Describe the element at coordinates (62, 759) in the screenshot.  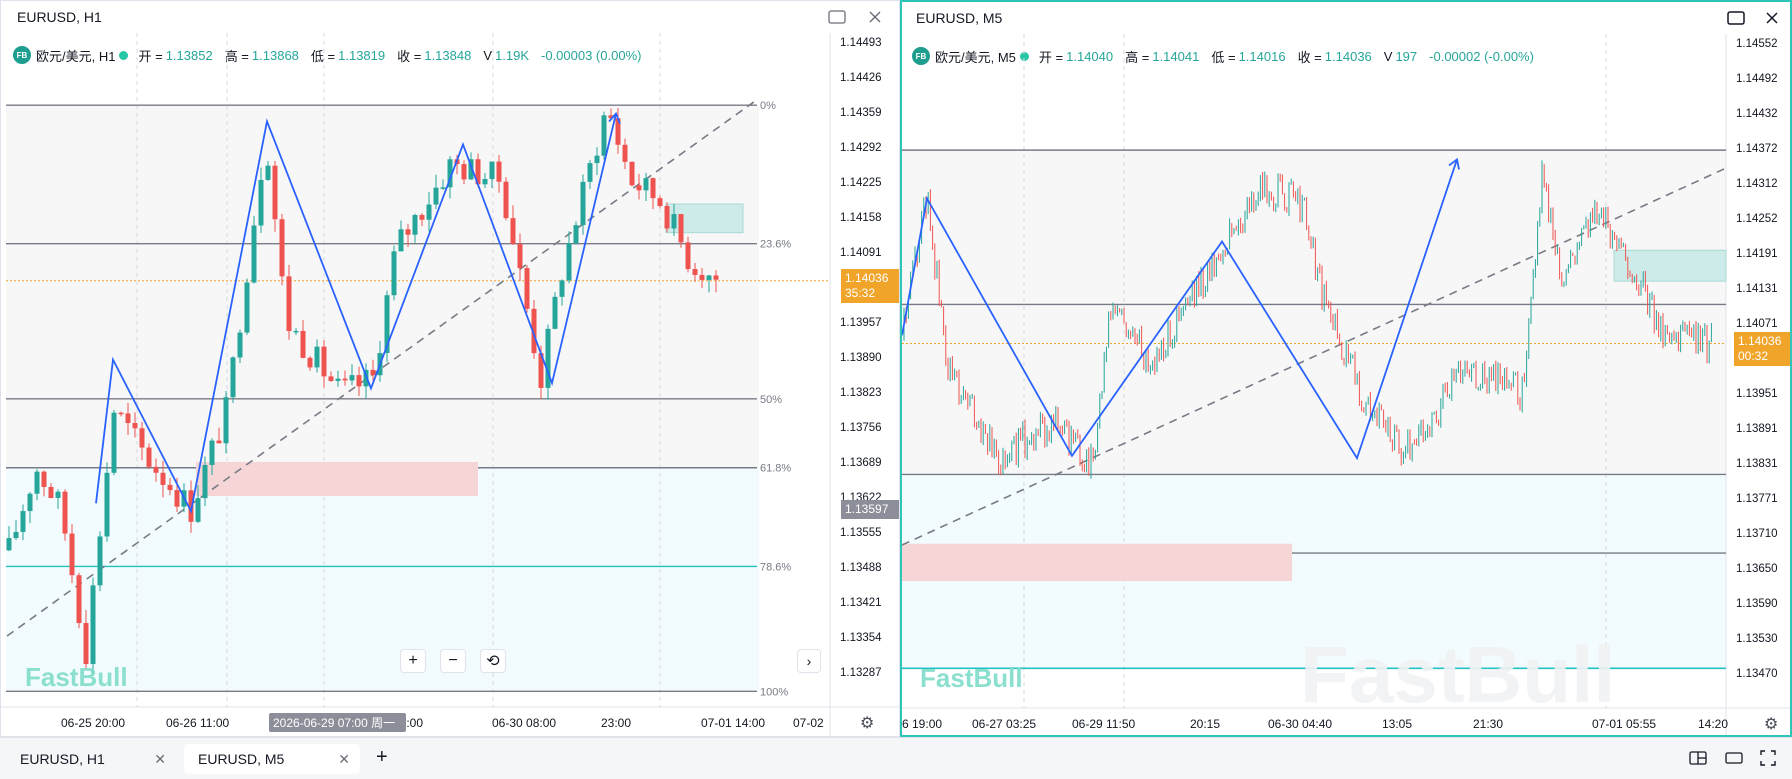
I see `tab-label: EURUSD, H1` at that location.